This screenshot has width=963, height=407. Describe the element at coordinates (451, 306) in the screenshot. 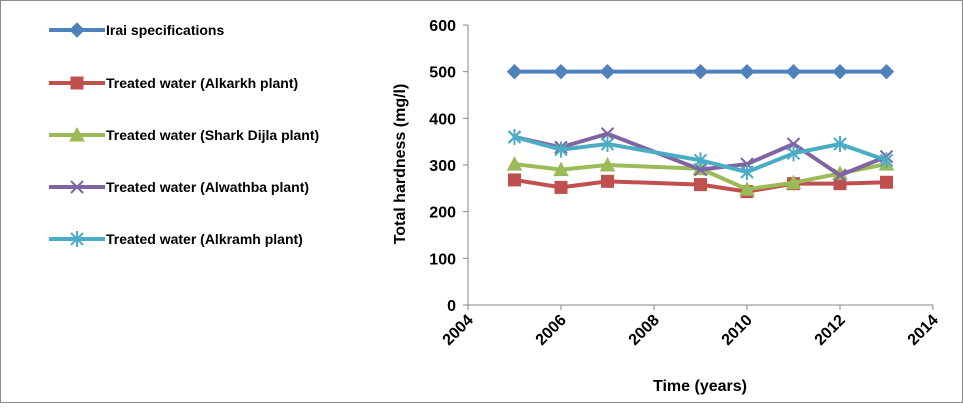

I see `y-tick-label: 0` at that location.